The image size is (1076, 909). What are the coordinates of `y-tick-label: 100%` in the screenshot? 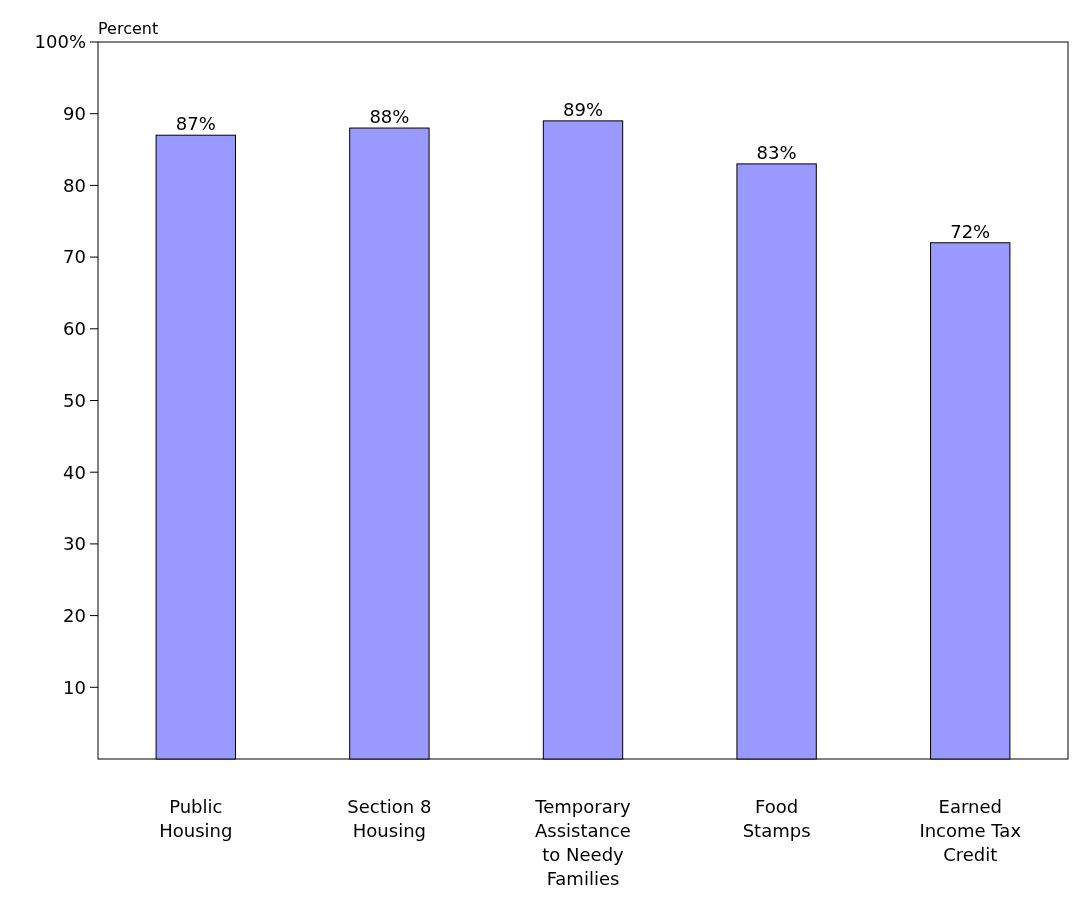 It's located at (60, 42).